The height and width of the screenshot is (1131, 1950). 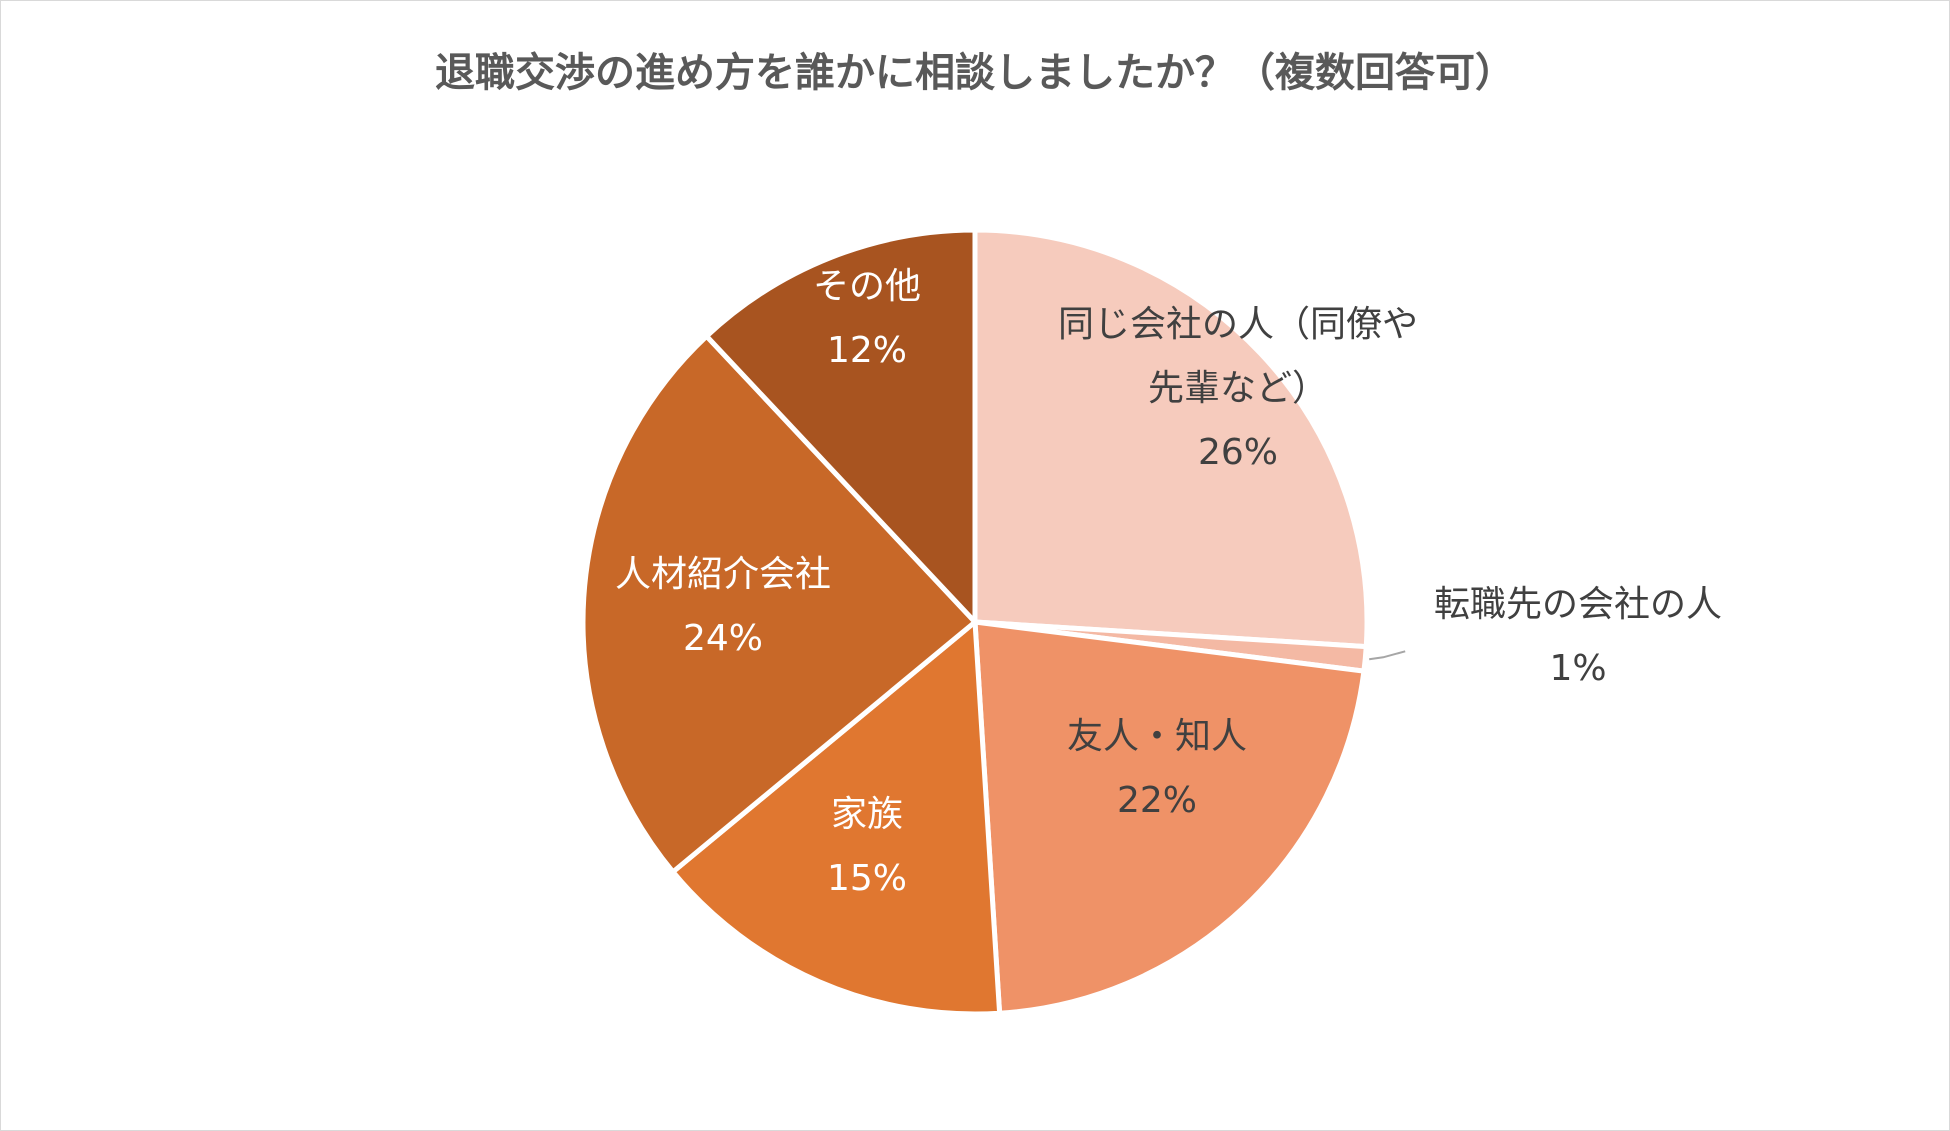 What do you see at coordinates (867, 350) in the screenshot?
I see `slice-value-label-6: 12%` at bounding box center [867, 350].